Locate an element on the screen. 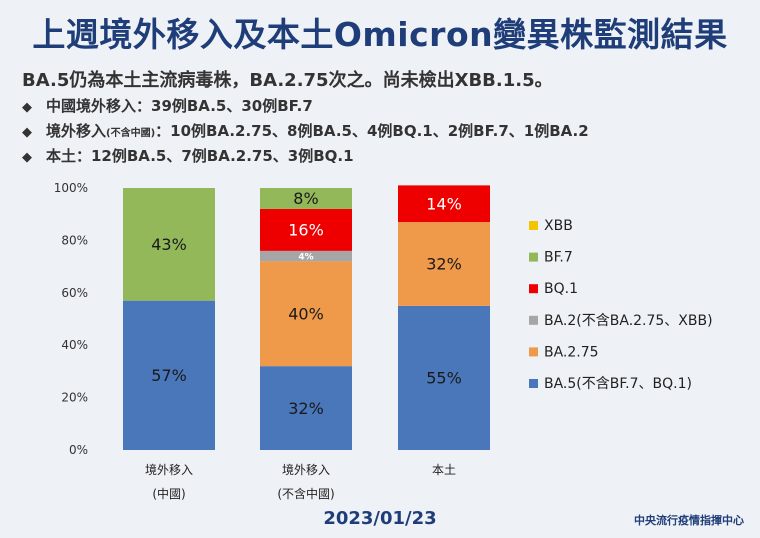 The height and width of the screenshot is (538, 760). bullet-item: ◆ 本土：12例BA.5、7例BA.2.75、3例BQ.1 is located at coordinates (305, 158).